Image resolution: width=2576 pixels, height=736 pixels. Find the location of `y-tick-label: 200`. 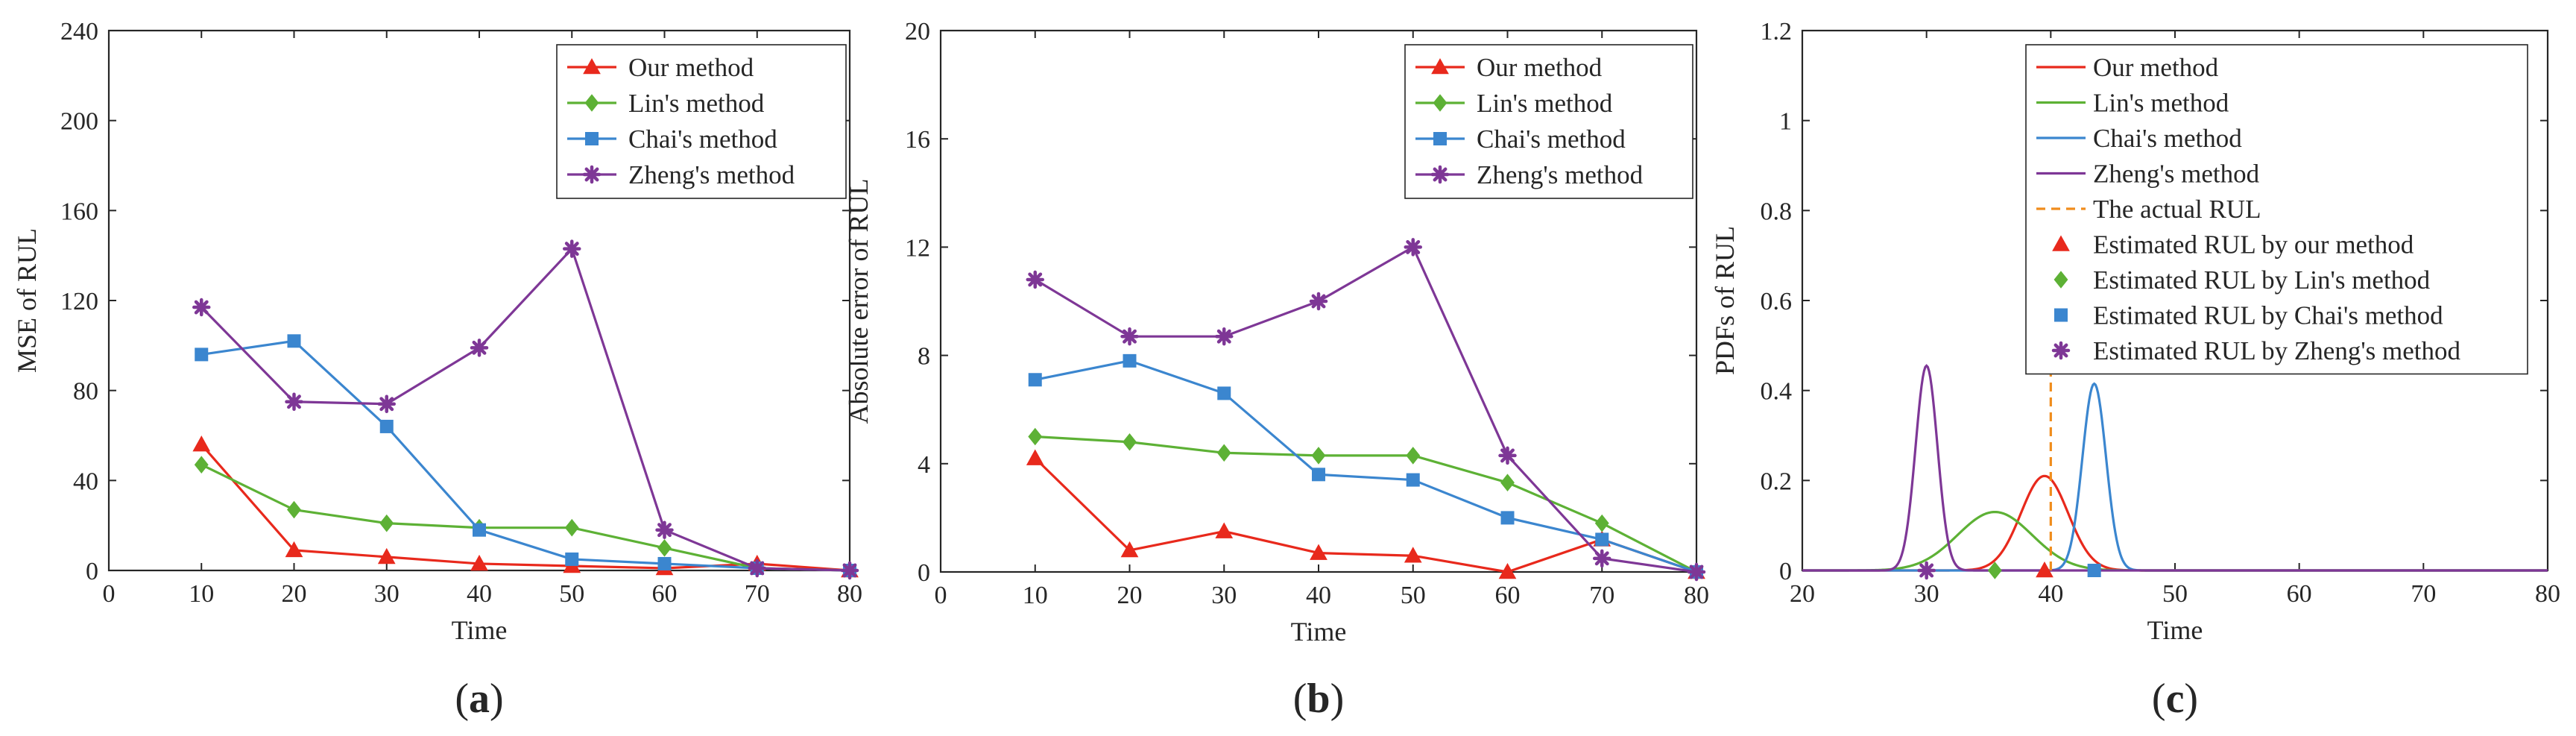

y-tick-label: 200 is located at coordinates (79, 122).